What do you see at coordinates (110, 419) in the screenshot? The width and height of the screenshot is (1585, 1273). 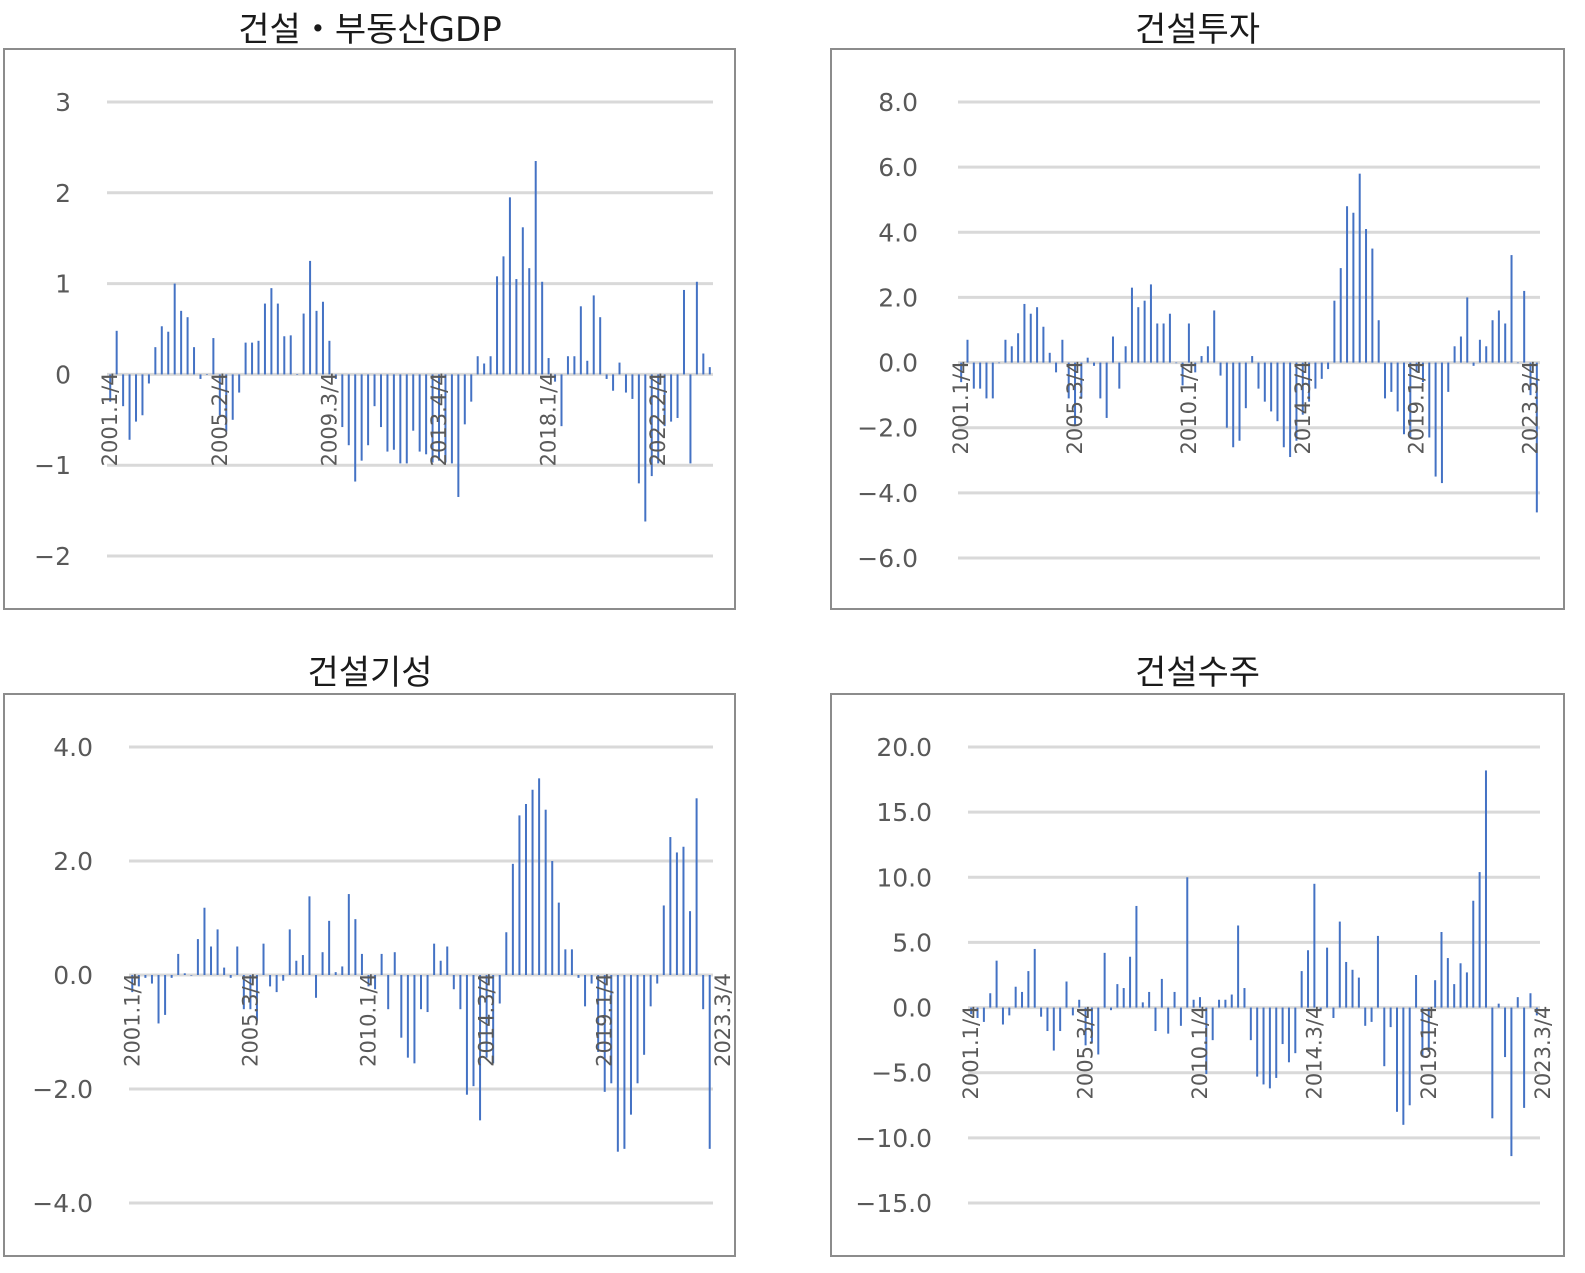 I see `x-tick-label: 2001.1/4` at bounding box center [110, 419].